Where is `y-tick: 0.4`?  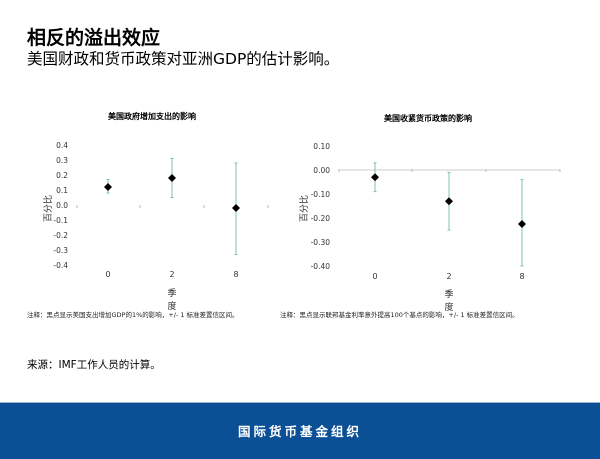
y-tick: 0.4 is located at coordinates (62, 145).